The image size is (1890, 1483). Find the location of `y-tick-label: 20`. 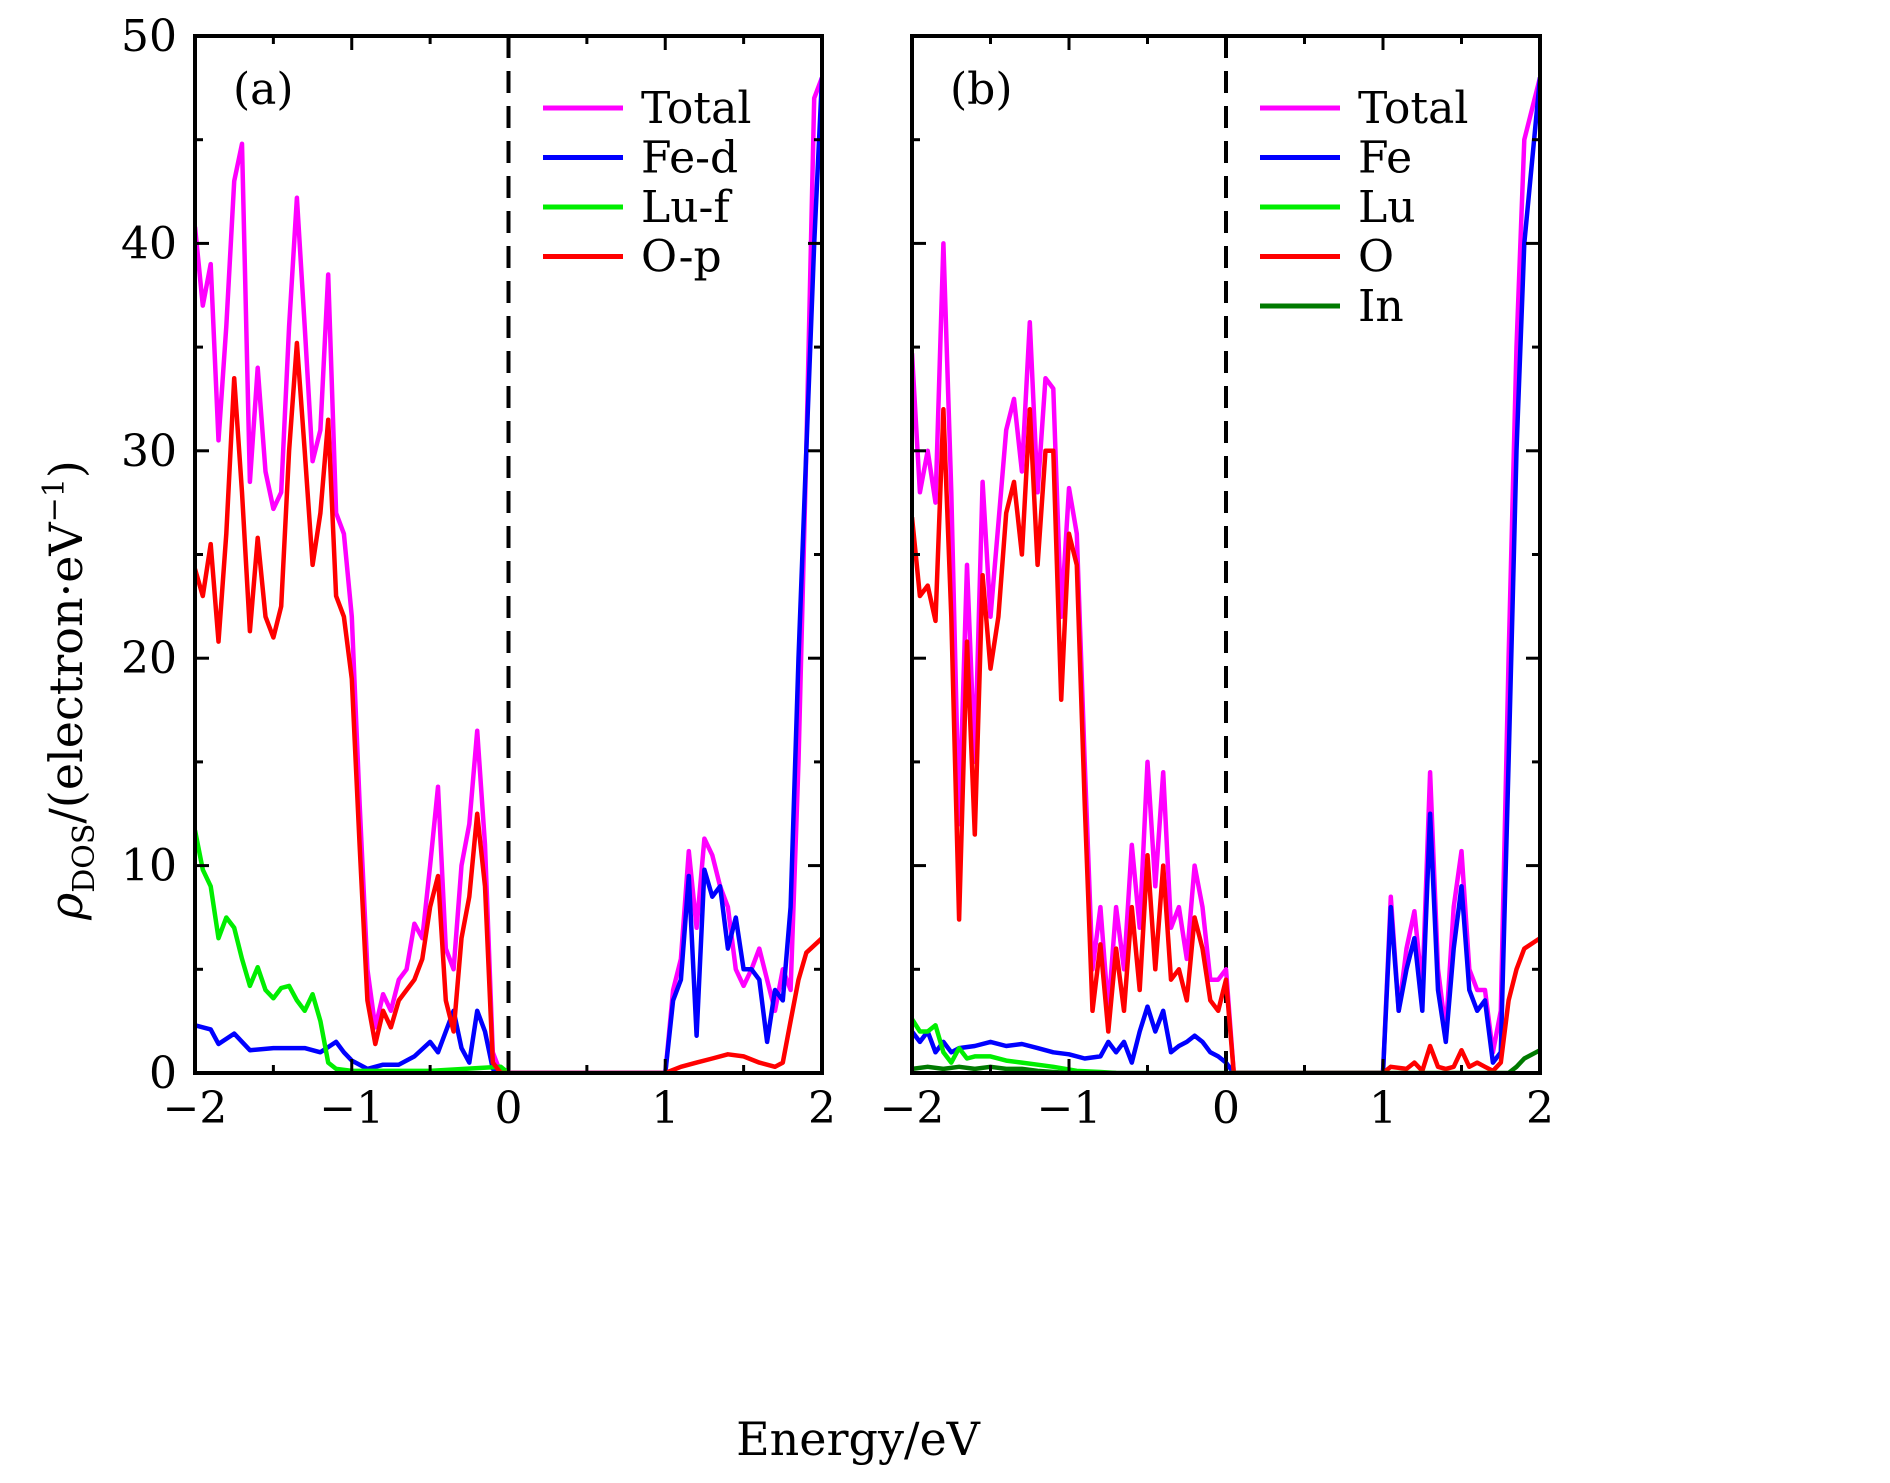

y-tick-label: 20 is located at coordinates (149, 658).